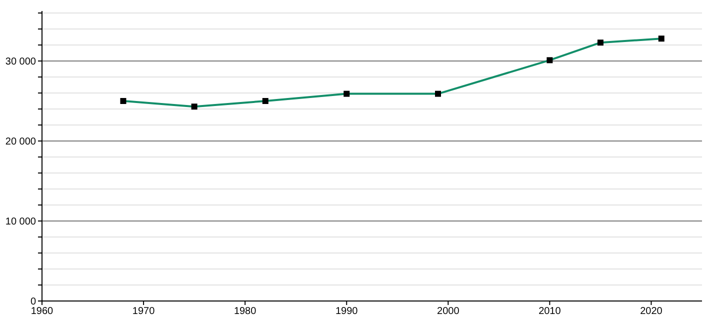  What do you see at coordinates (20, 62) in the screenshot?
I see `y-tick-label: 30 000` at bounding box center [20, 62].